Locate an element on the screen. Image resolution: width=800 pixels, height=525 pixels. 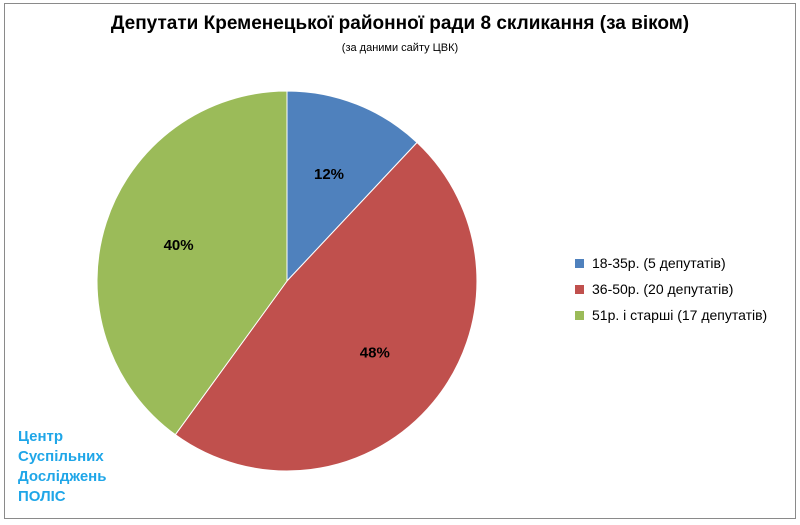
legend-label: 18-35р. (5 депутатів) is located at coordinates (659, 263).